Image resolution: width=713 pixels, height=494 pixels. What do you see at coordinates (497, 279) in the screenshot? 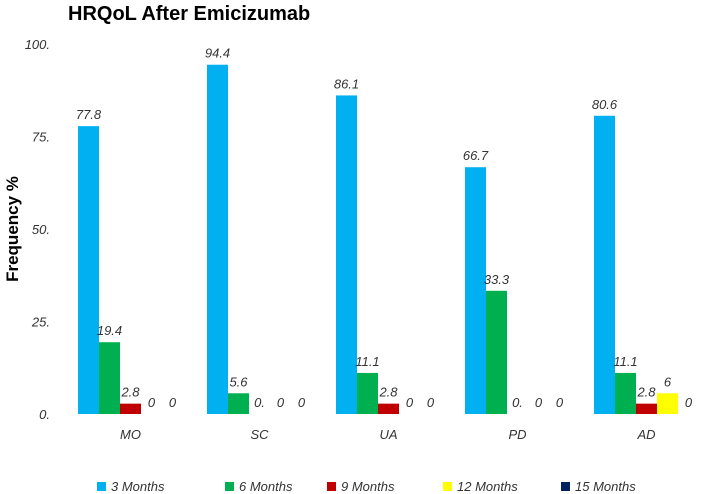
I see `data-label: 33.3` at bounding box center [497, 279].